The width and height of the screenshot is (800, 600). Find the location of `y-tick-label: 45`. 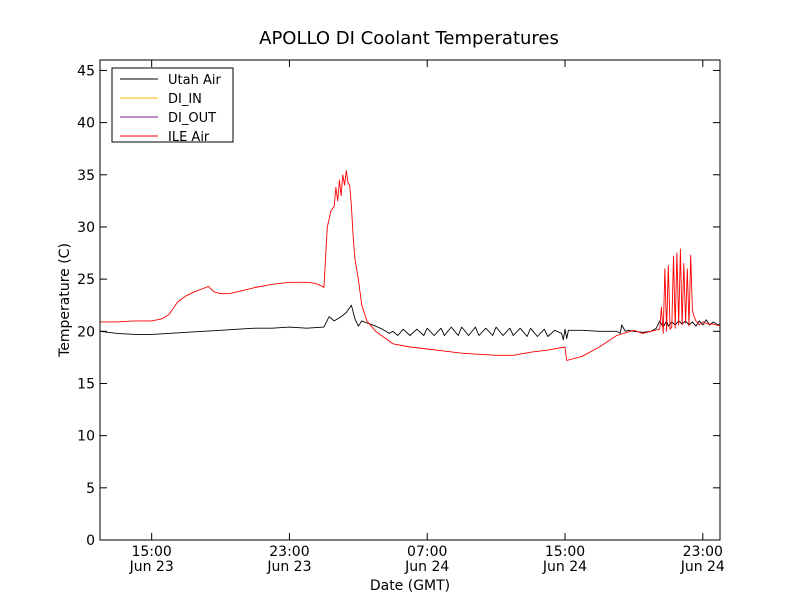

y-tick-label: 45 is located at coordinates (86, 71).